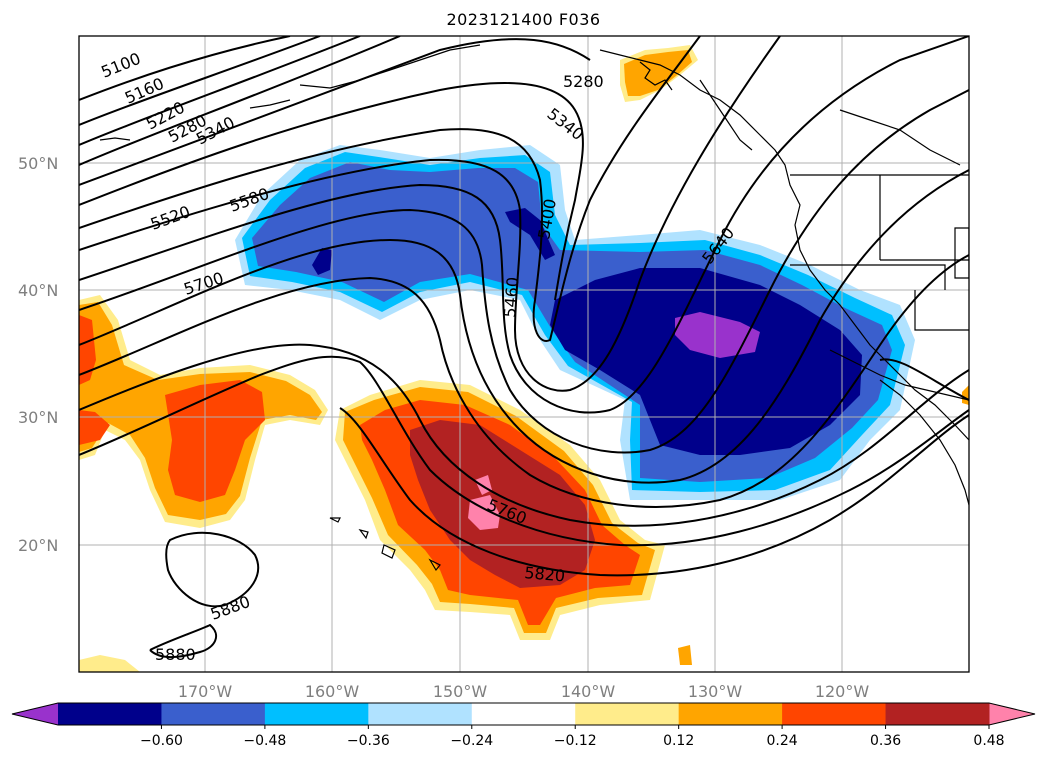  Describe the element at coordinates (1012, 714) in the screenshot. I see `colorbar-right-extension` at that location.